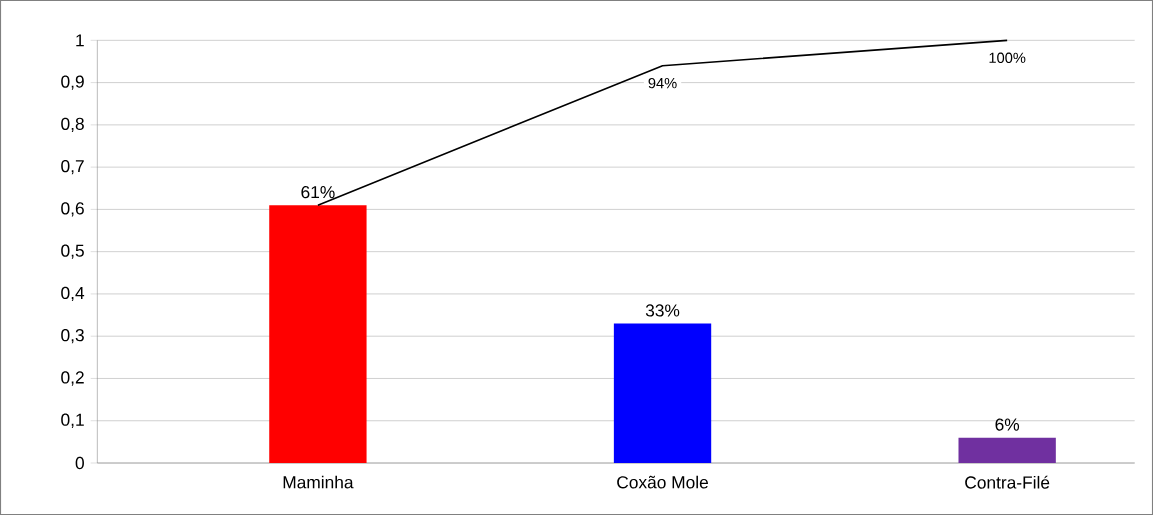 The image size is (1153, 515). What do you see at coordinates (72, 167) in the screenshot?
I see `y-tick-label: 0,7` at bounding box center [72, 167].